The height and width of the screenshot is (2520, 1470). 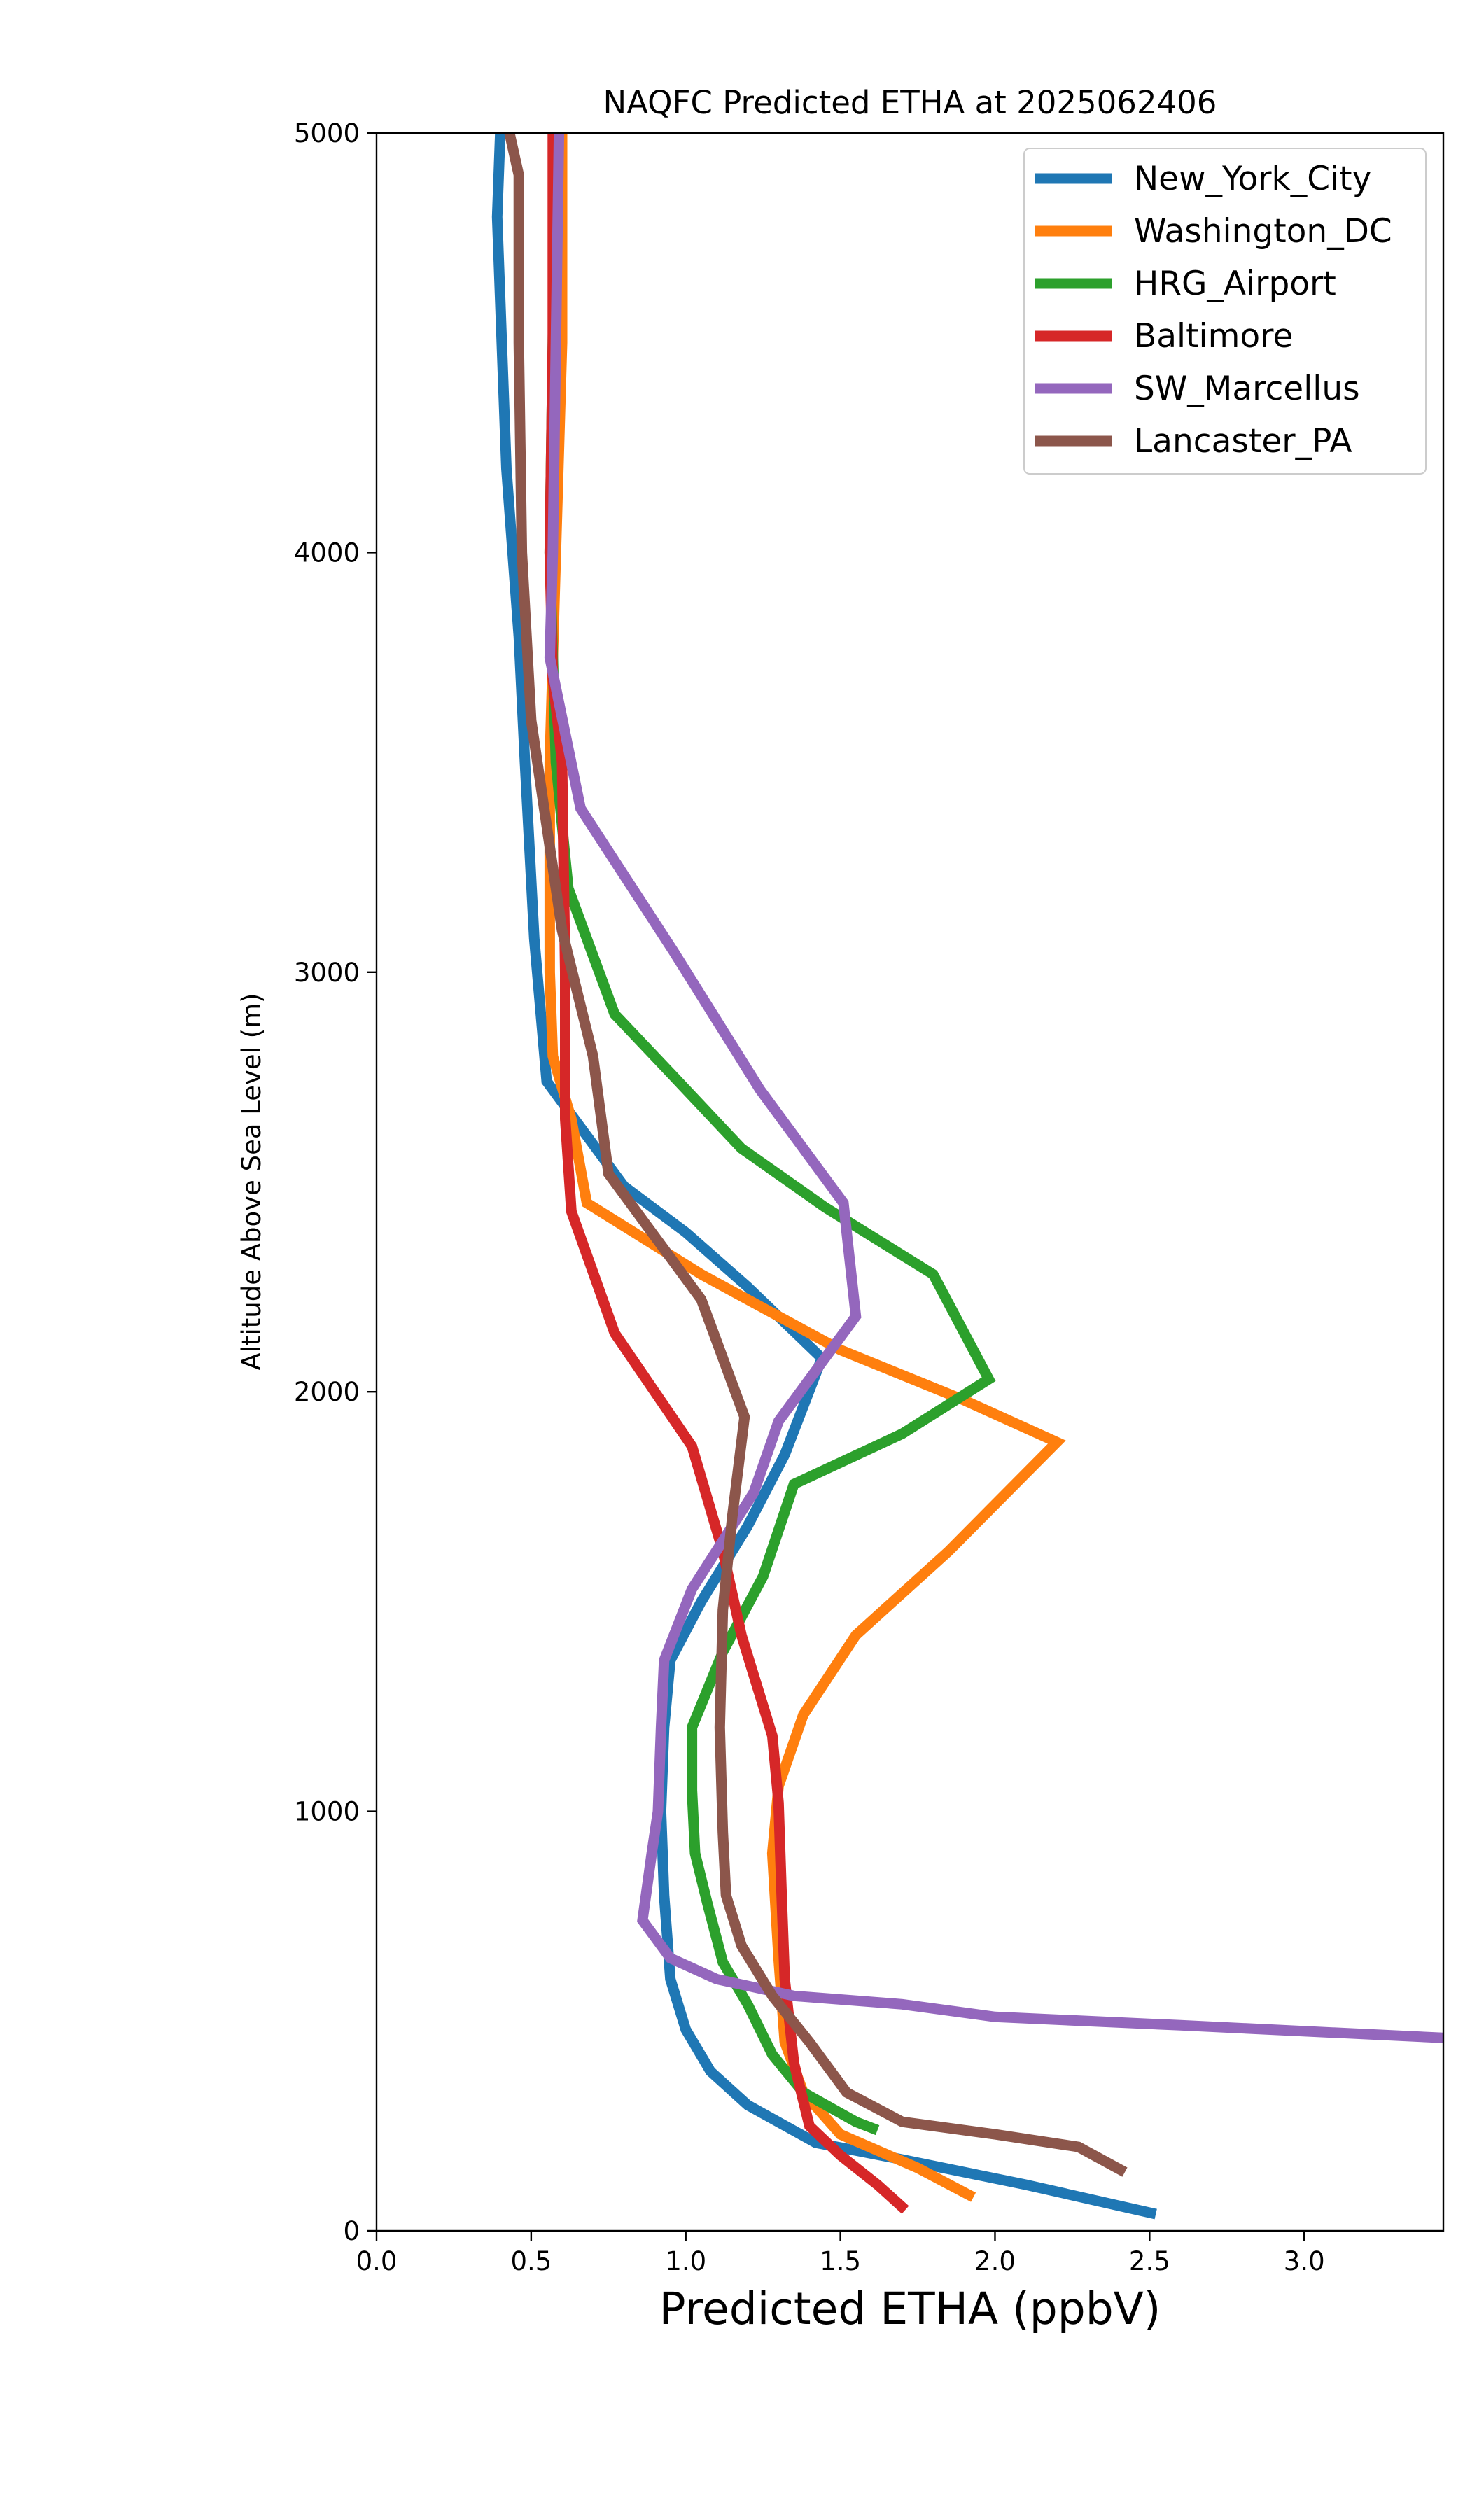 I want to click on legend-label-sw-marcellus: SW_Marcellus, so click(x=1247, y=389).